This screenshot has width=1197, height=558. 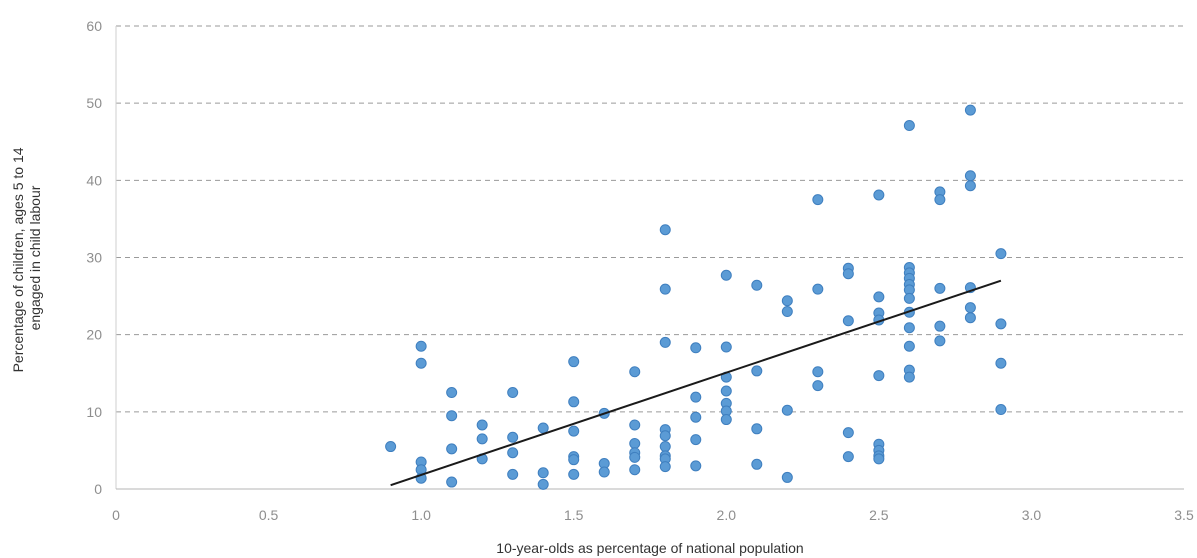 What do you see at coordinates (269, 515) in the screenshot?
I see `x-tick-label: 0.5` at bounding box center [269, 515].